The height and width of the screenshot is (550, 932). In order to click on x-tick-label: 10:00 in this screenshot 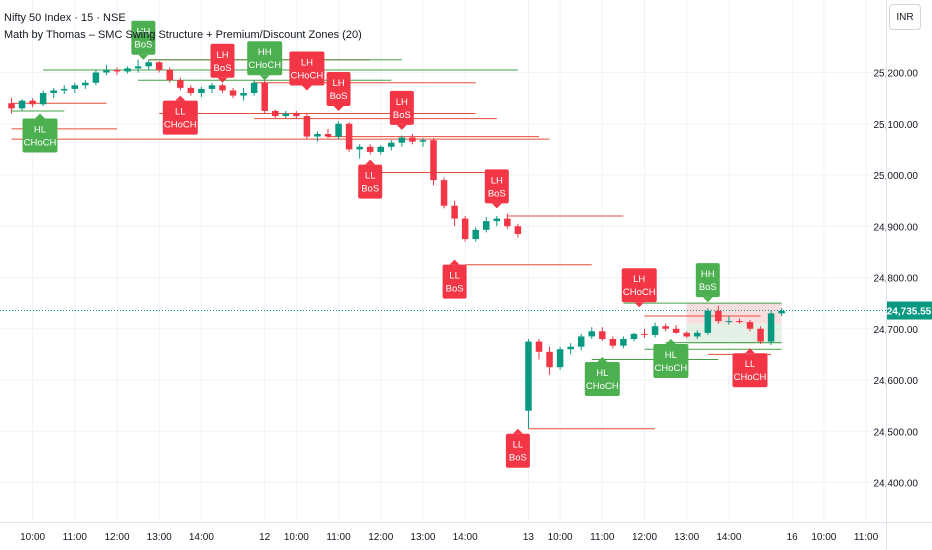, I will do `click(296, 537)`.